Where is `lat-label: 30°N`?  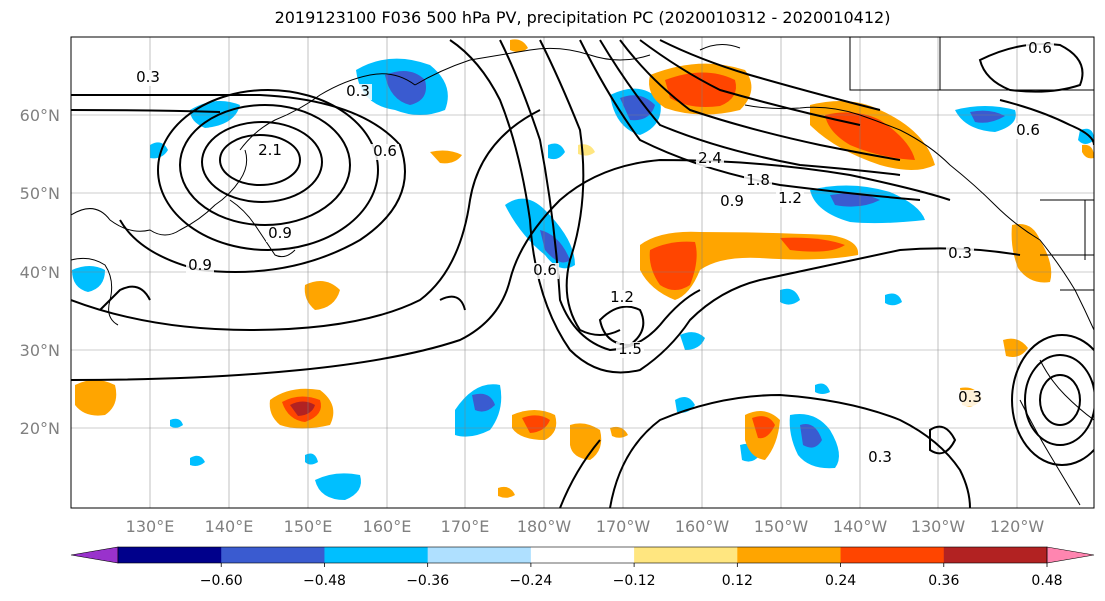 lat-label: 30°N is located at coordinates (40, 350).